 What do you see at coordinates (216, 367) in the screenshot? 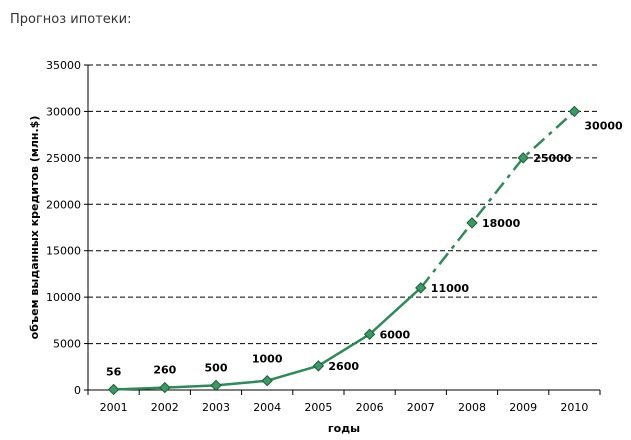
I see `data-label-2003: 500` at bounding box center [216, 367].